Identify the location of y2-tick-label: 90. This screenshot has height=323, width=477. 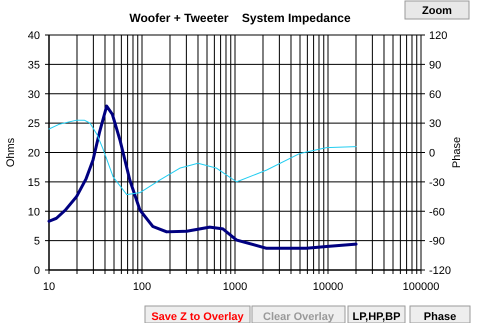
(435, 65).